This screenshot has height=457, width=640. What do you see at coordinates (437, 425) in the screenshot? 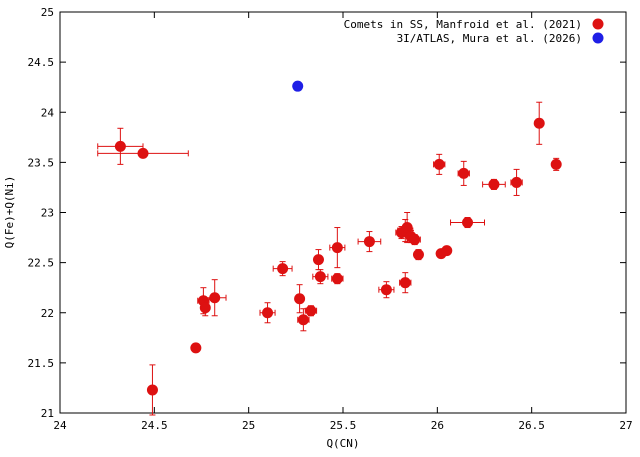
I see `x-tick-label: 26` at bounding box center [437, 425].